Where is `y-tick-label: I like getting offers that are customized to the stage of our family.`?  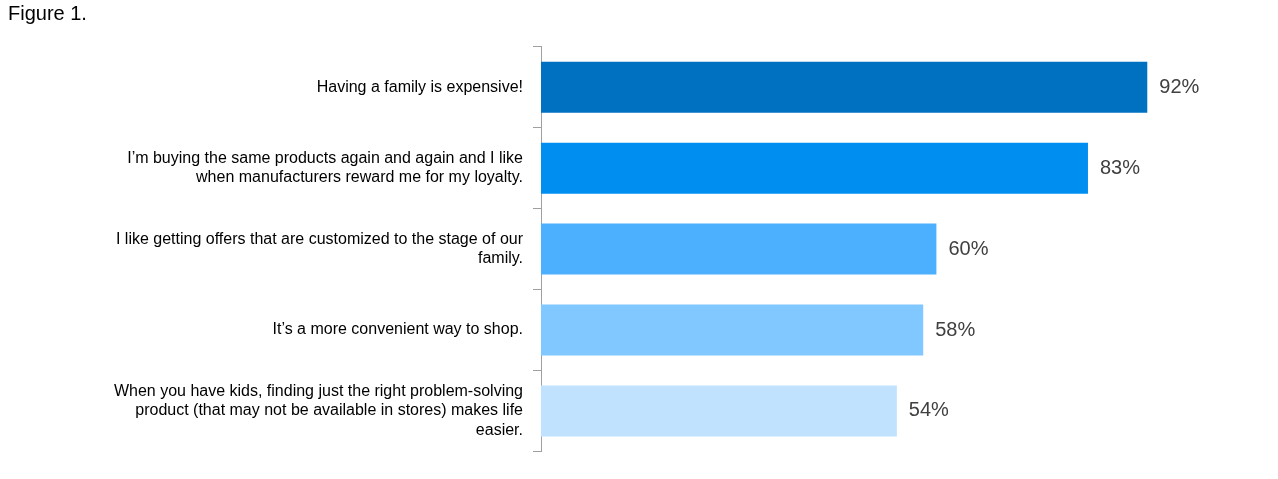
y-tick-label: I like getting offers that are customized to the stage of our family. is located at coordinates (319, 248).